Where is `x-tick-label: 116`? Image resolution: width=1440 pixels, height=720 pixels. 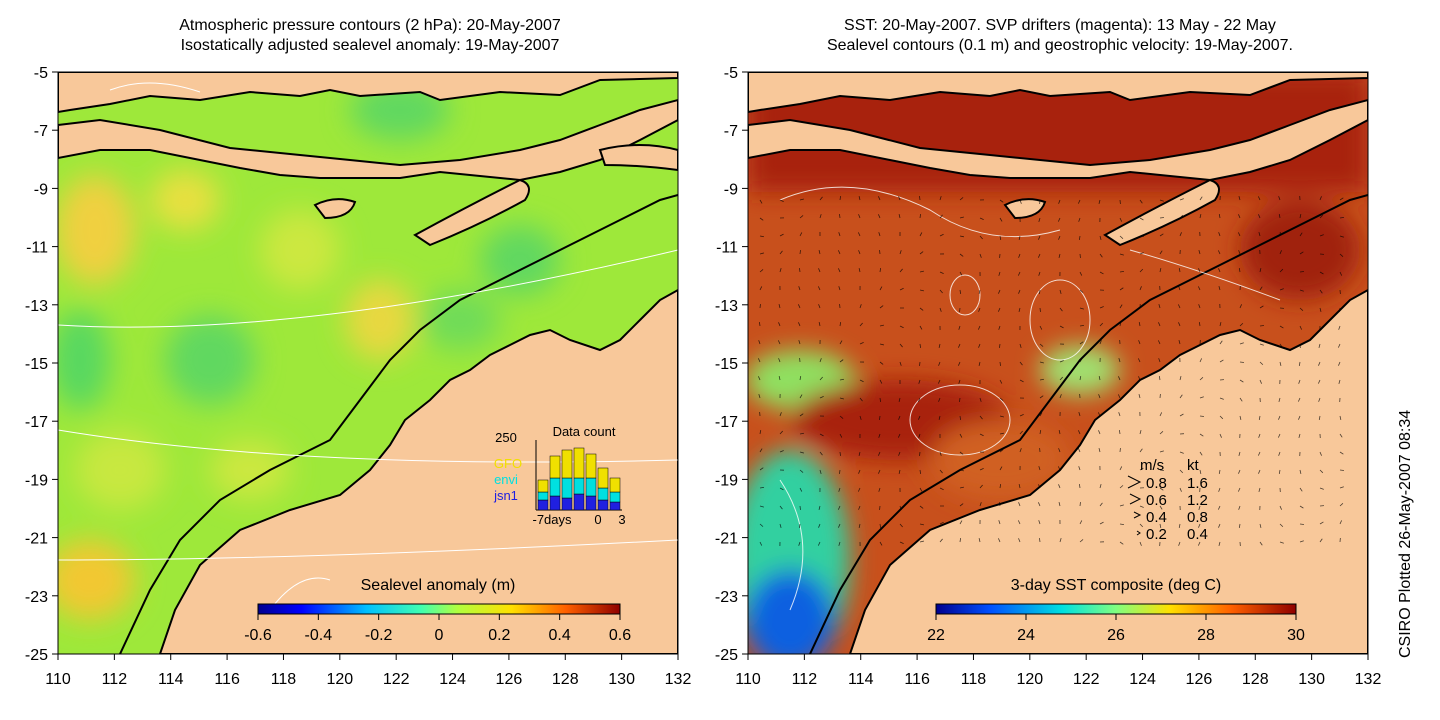
x-tick-label: 116 is located at coordinates (917, 679).